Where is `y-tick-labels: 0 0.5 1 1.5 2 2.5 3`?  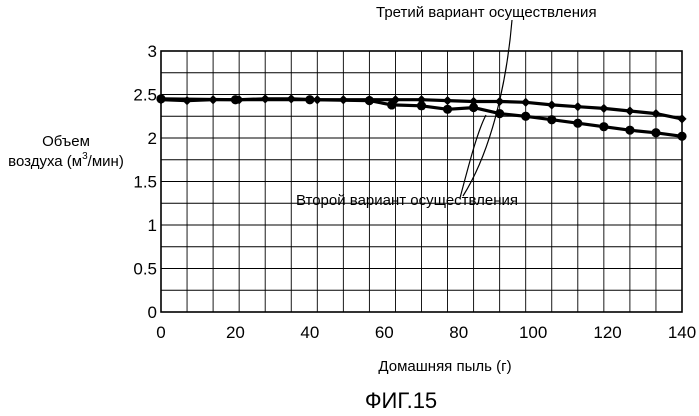
y-tick-labels: 0 0.5 1 1.5 2 2.5 3 is located at coordinates (145, 182).